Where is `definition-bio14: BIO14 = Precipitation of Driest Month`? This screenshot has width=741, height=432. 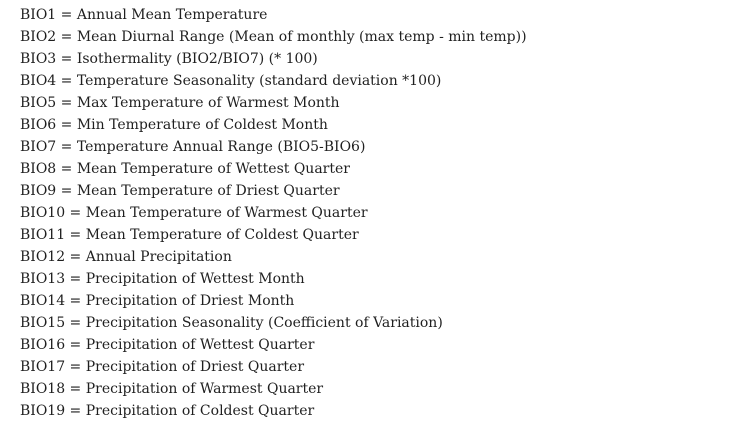
definition-bio14: BIO14 = Precipitation of Driest Month is located at coordinates (157, 301).